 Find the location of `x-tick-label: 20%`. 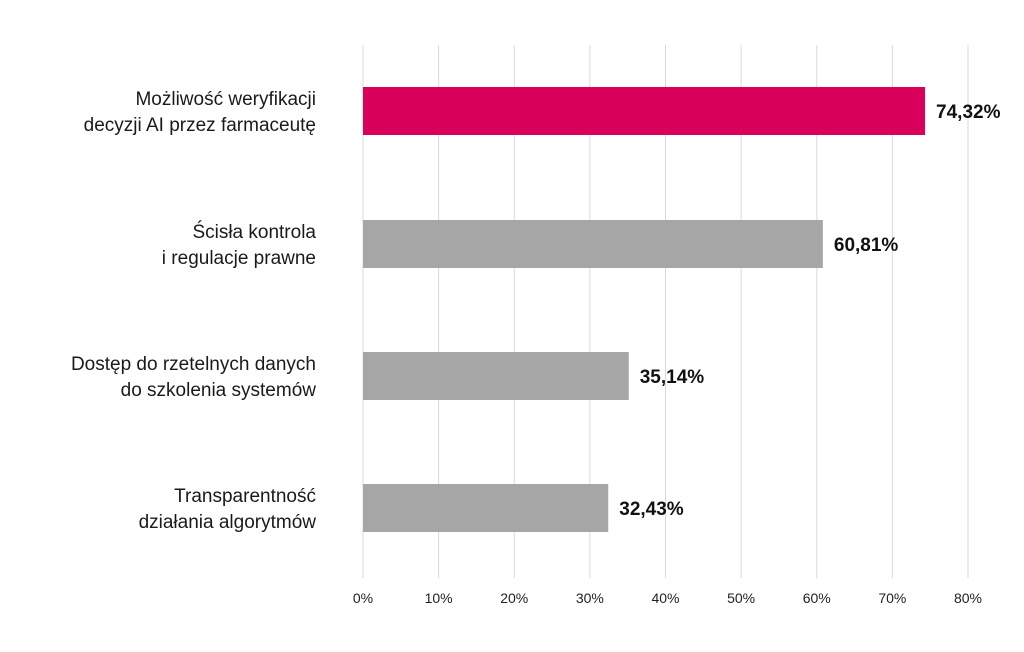

x-tick-label: 20% is located at coordinates (514, 598).